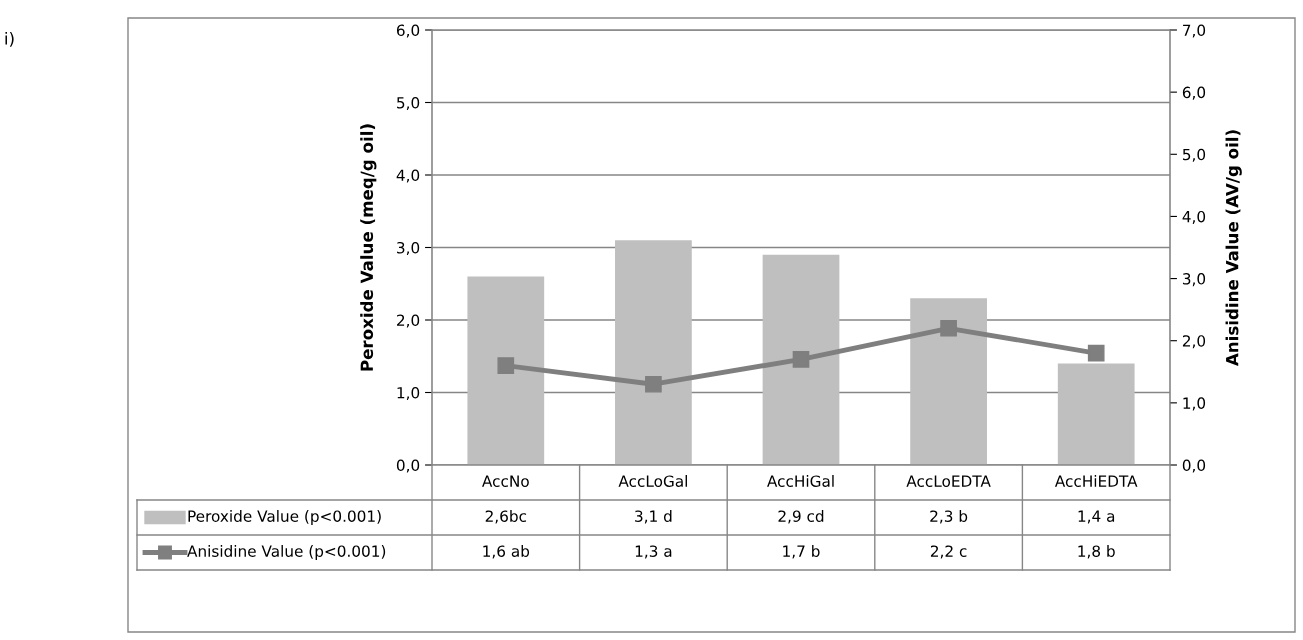 Image resolution: width=1303 pixels, height=640 pixels. What do you see at coordinates (1194, 93) in the screenshot?
I see `y2-tick-label: 6,0` at bounding box center [1194, 93].